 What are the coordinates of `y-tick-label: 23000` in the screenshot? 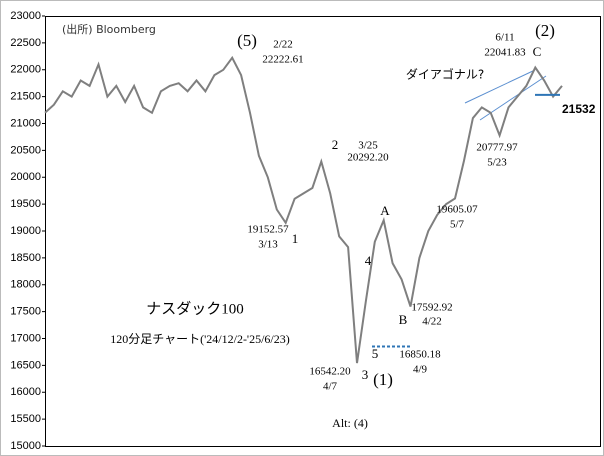 It's located at (25, 16).